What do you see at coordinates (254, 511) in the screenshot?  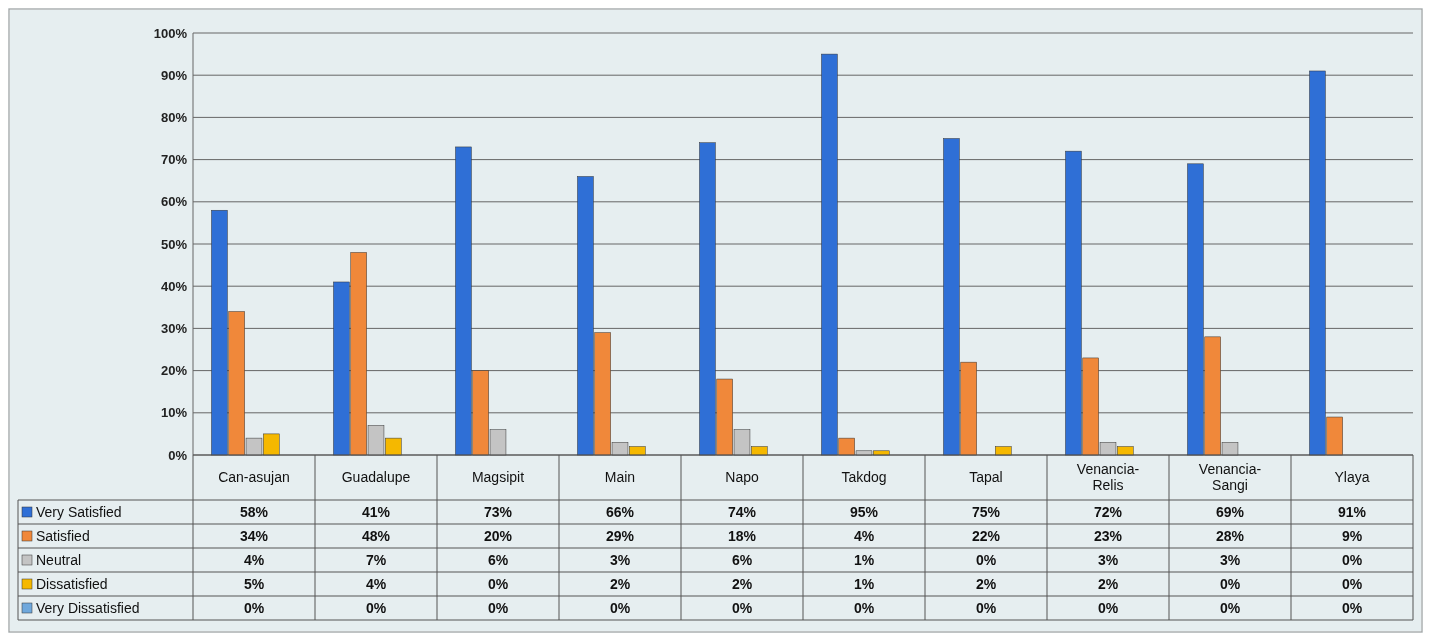 I see `data-label: 58%` at bounding box center [254, 511].